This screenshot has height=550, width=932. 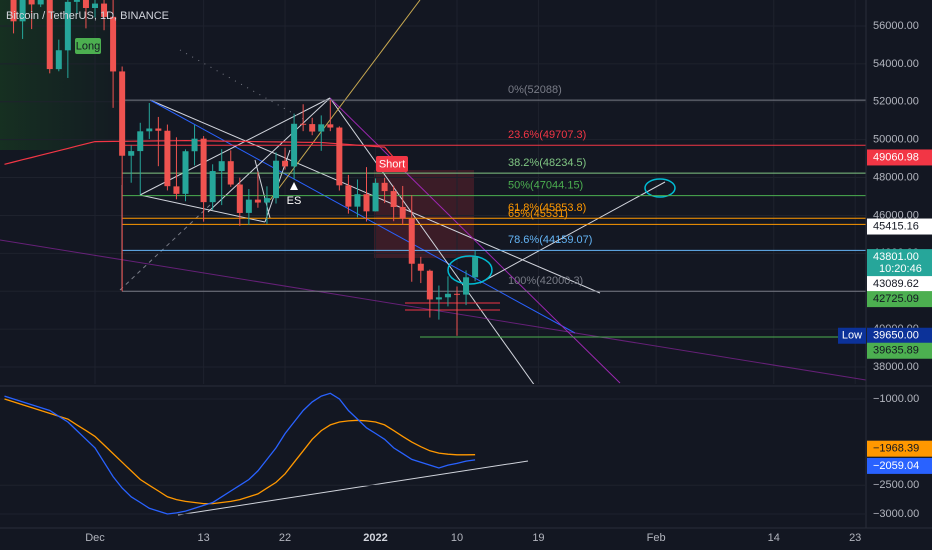 What do you see at coordinates (240, 453) in the screenshot?
I see `oscillator-line` at bounding box center [240, 453].